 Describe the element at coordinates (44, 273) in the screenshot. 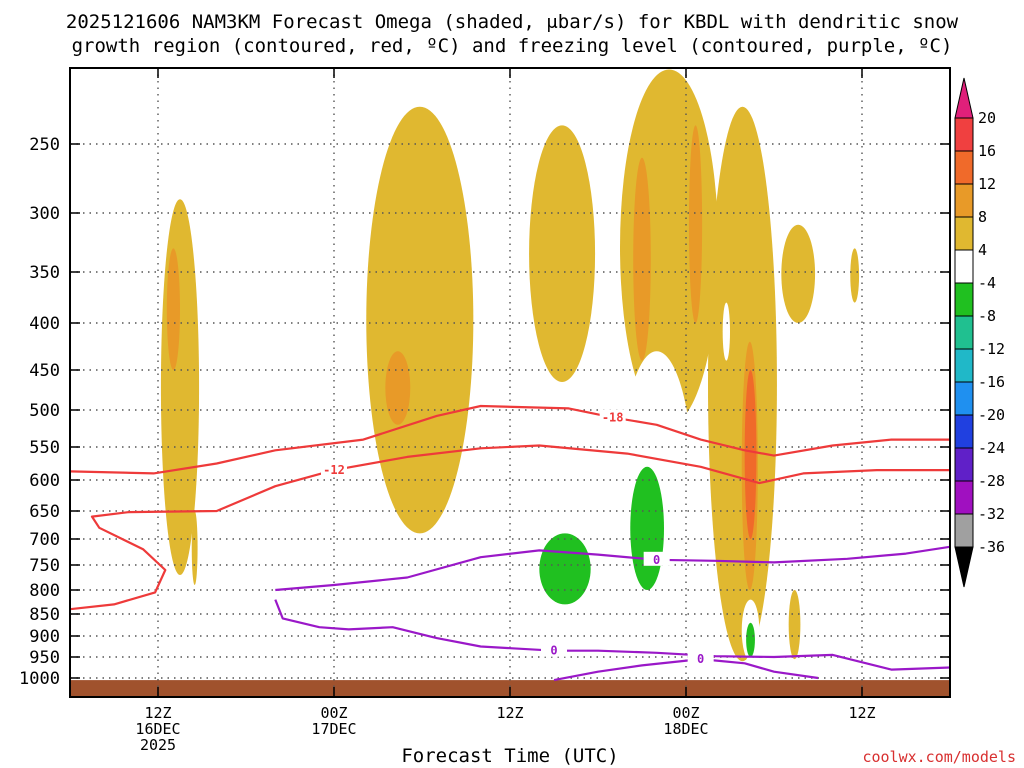

I see `y-tick-label: 350` at that location.